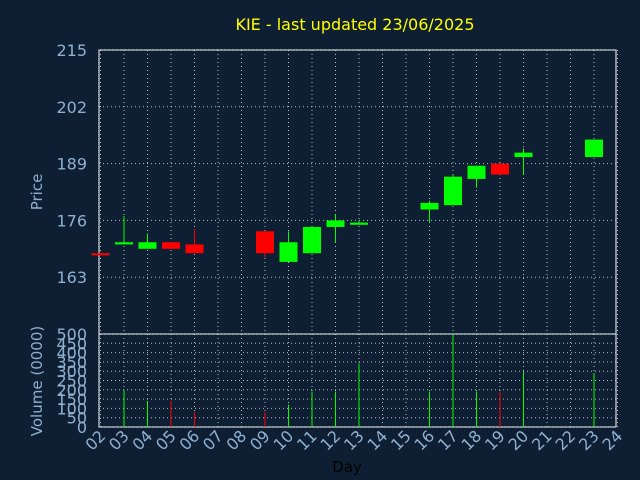 The height and width of the screenshot is (480, 640). What do you see at coordinates (347, 467) in the screenshot?
I see `x-axis-label: Day` at bounding box center [347, 467].